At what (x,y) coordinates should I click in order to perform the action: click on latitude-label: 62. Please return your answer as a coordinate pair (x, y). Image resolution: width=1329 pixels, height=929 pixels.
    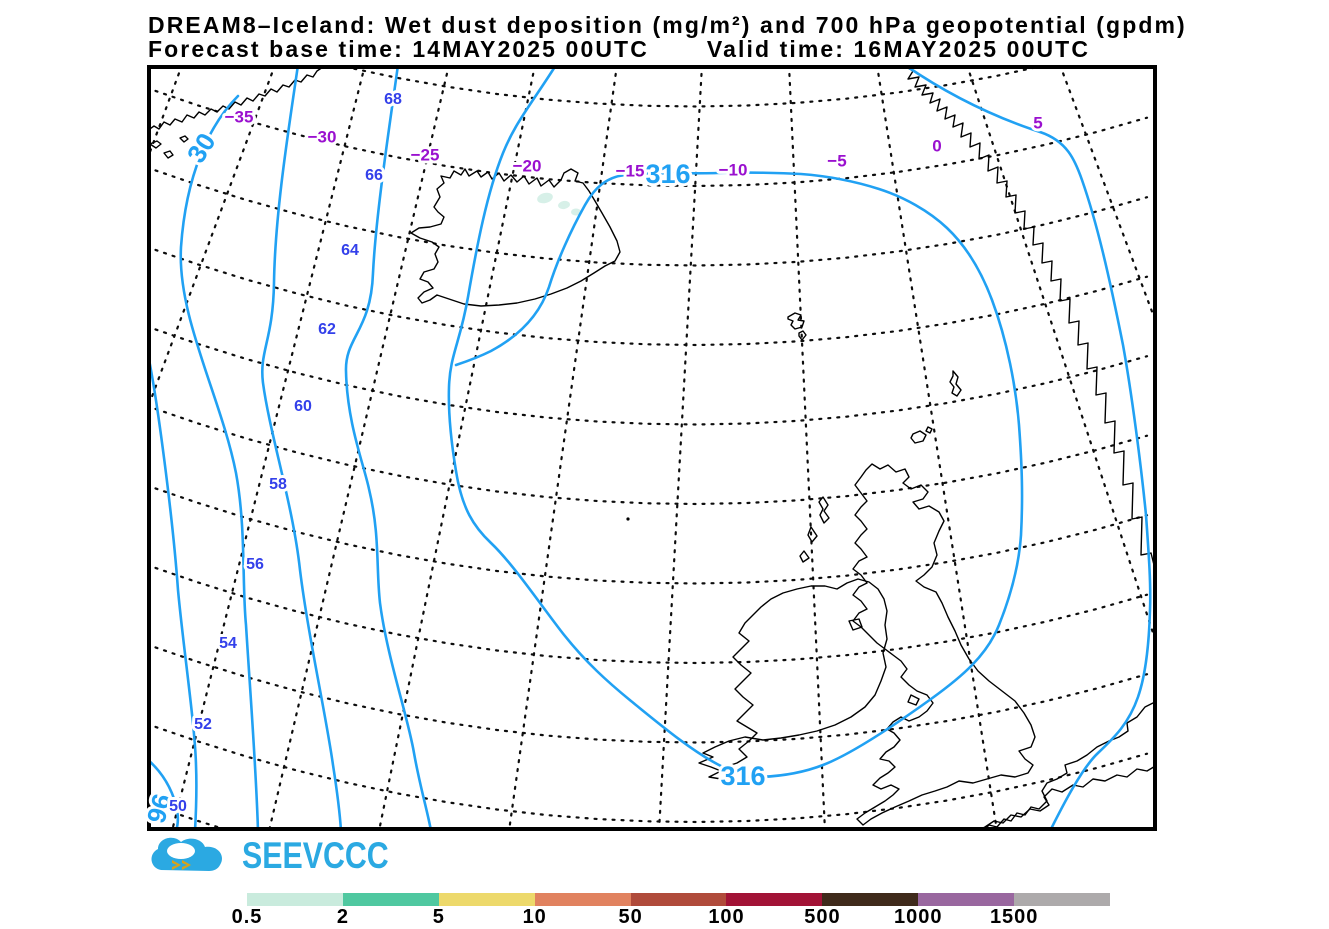
    Looking at the image, I should click on (327, 329).